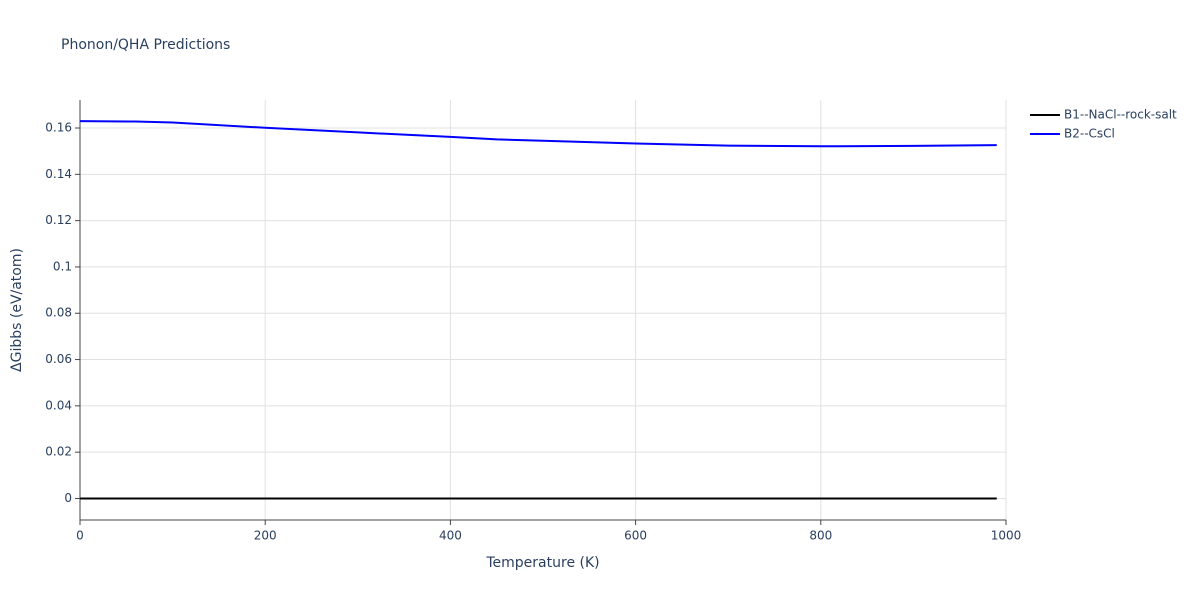  I want to click on x-tick-label: 800, so click(820, 536).